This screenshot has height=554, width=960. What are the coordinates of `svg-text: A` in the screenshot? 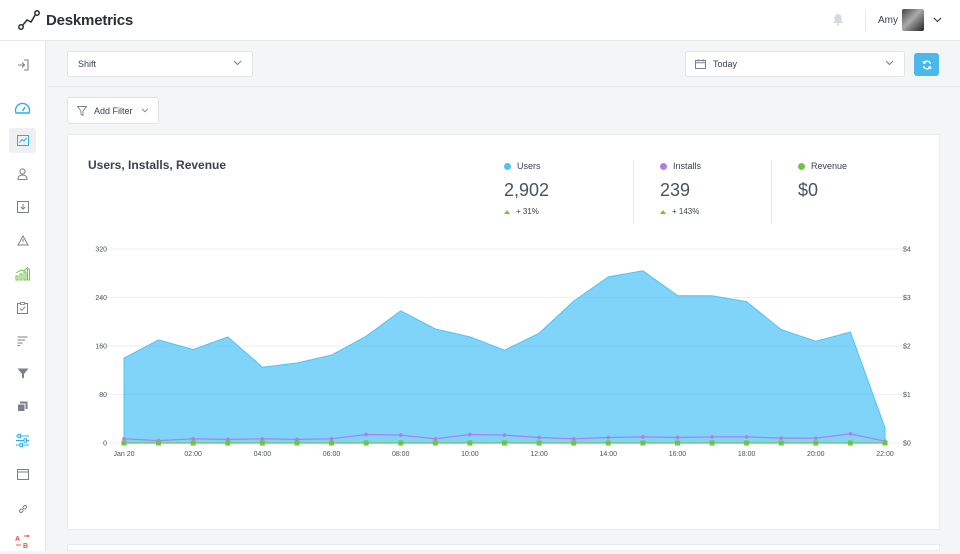 It's located at (17, 539).